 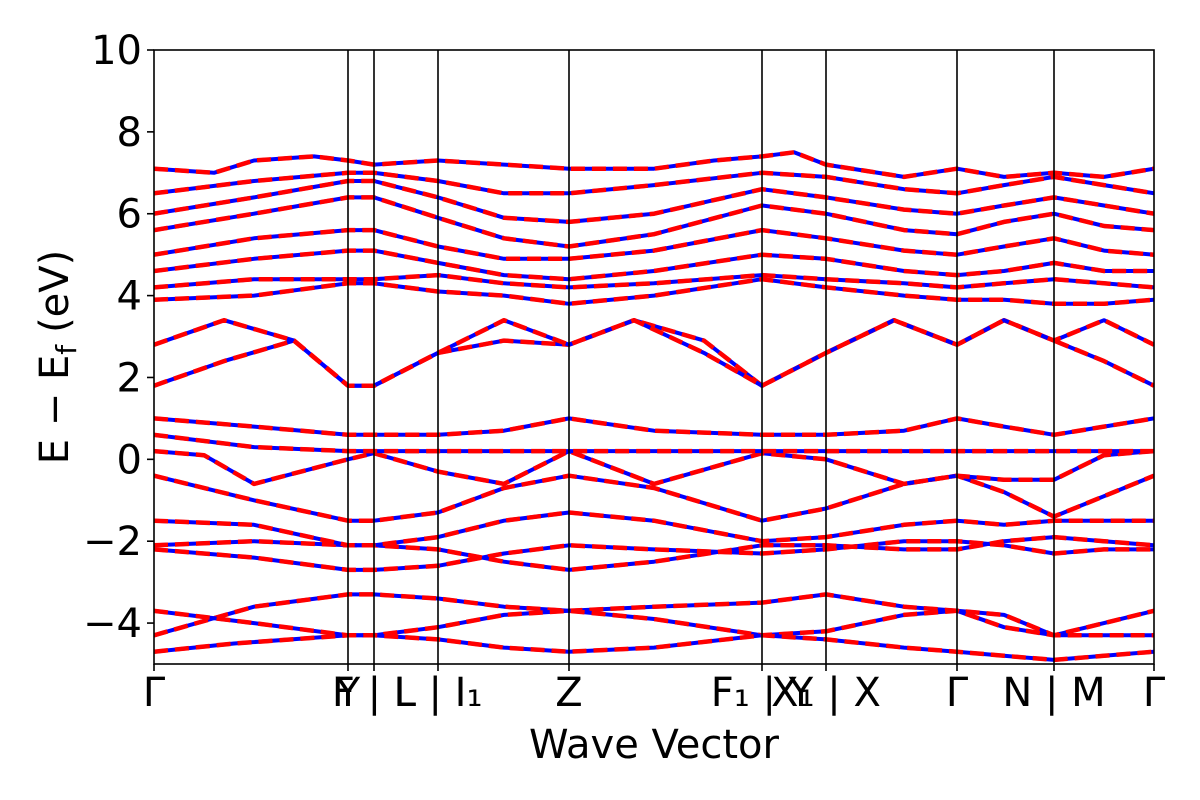 What do you see at coordinates (654, 183) in the screenshot?
I see `band-18-dashed` at bounding box center [654, 183].